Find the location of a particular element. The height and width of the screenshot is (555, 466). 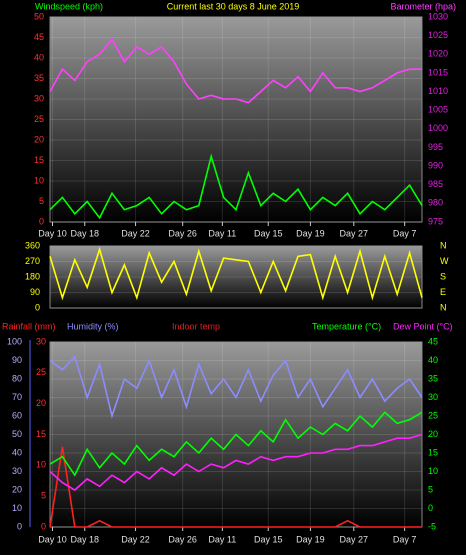

y-tick-label: 360 is located at coordinates (32, 245).